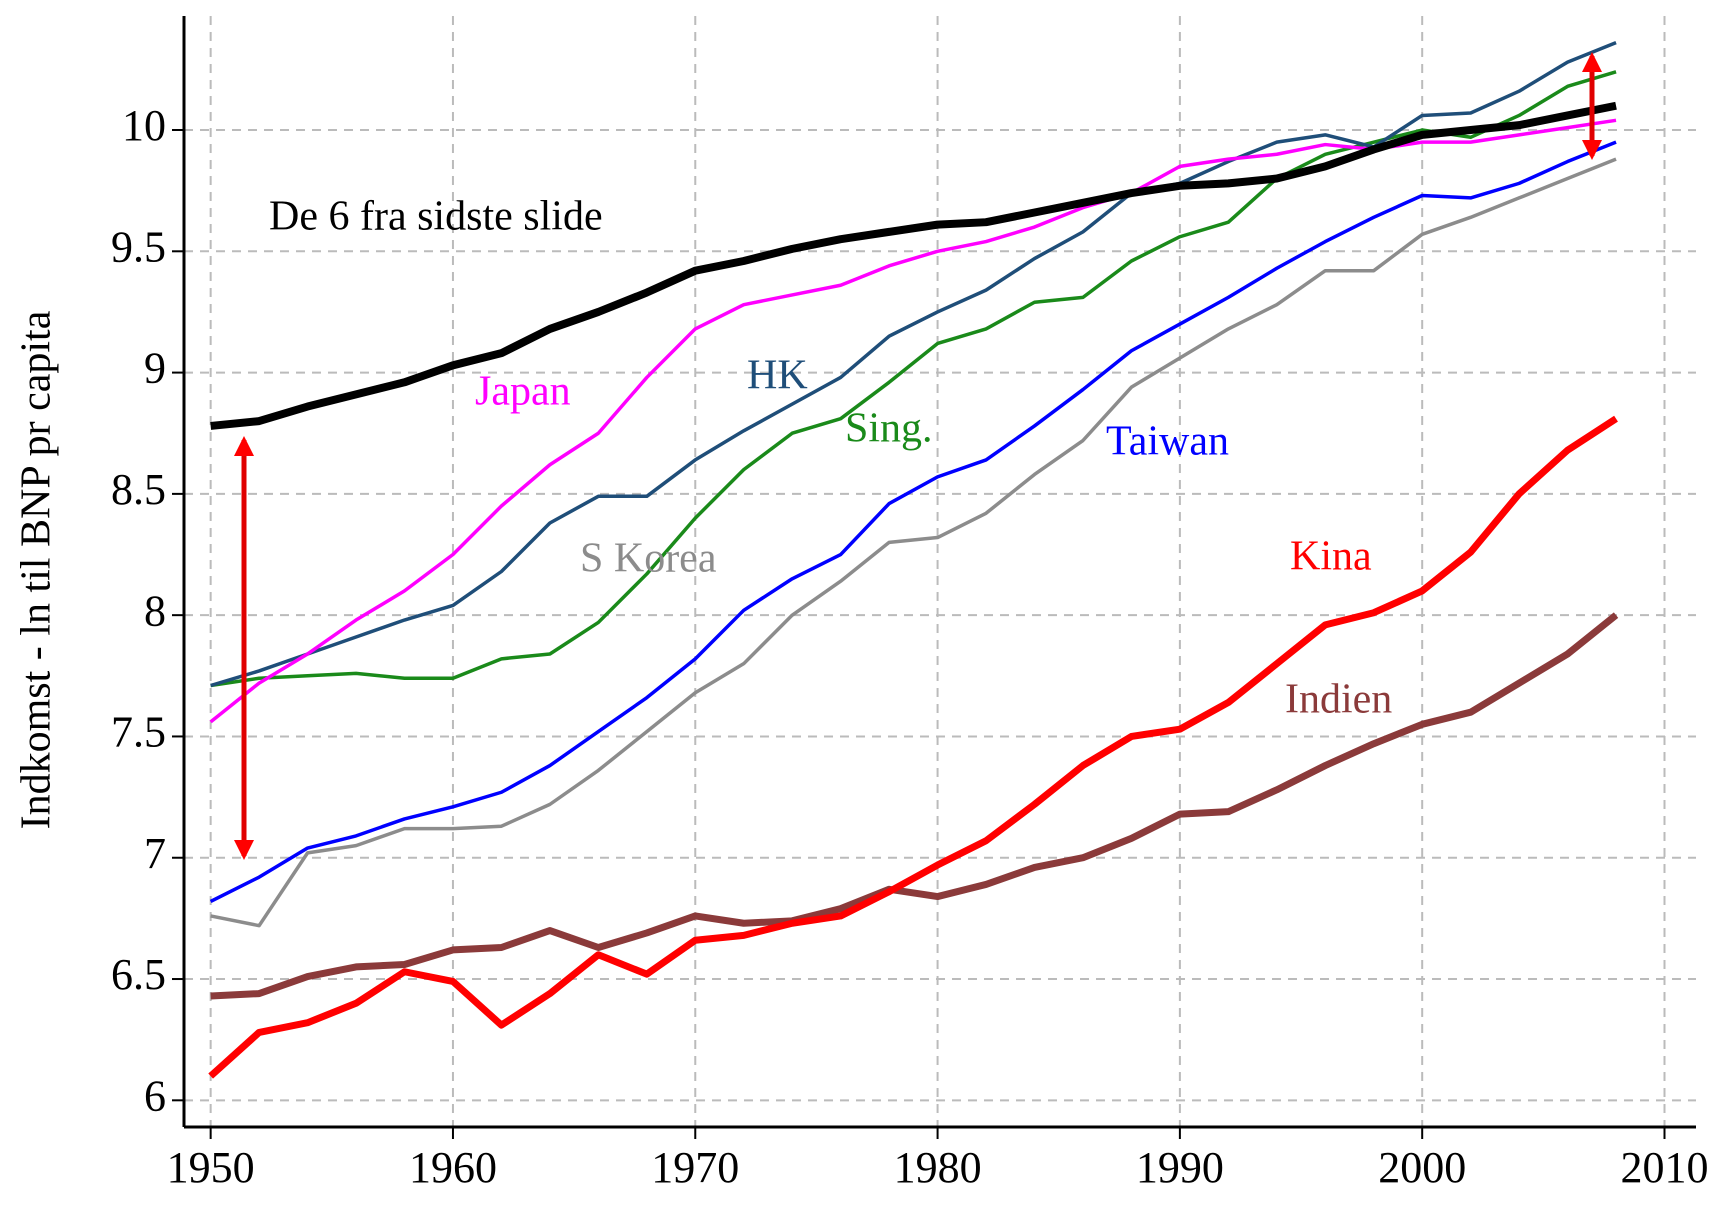 This screenshot has height=1208, width=1720. What do you see at coordinates (1665, 1167) in the screenshot?
I see `x-tick-label: 2010` at bounding box center [1665, 1167].